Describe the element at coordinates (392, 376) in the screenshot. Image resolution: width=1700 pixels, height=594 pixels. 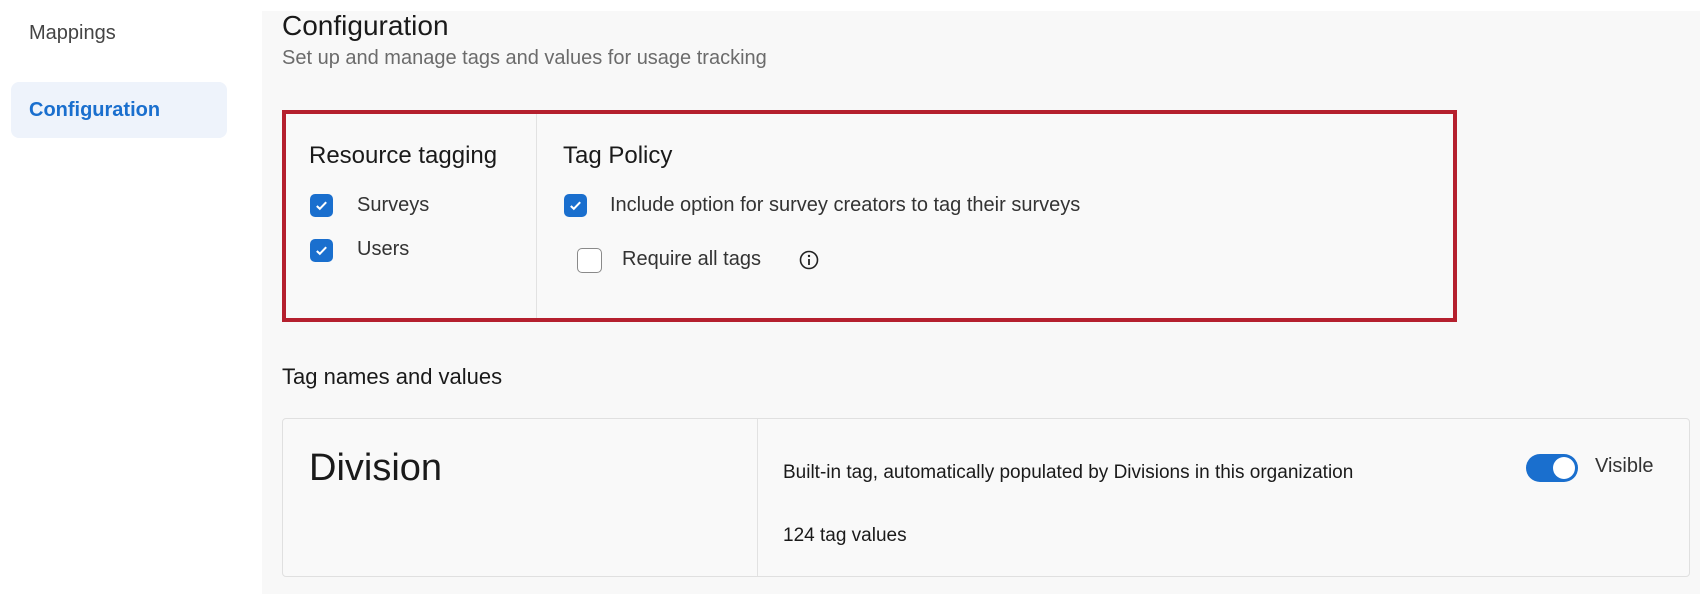
I see `tag-section-heading: Tag names and values` at that location.